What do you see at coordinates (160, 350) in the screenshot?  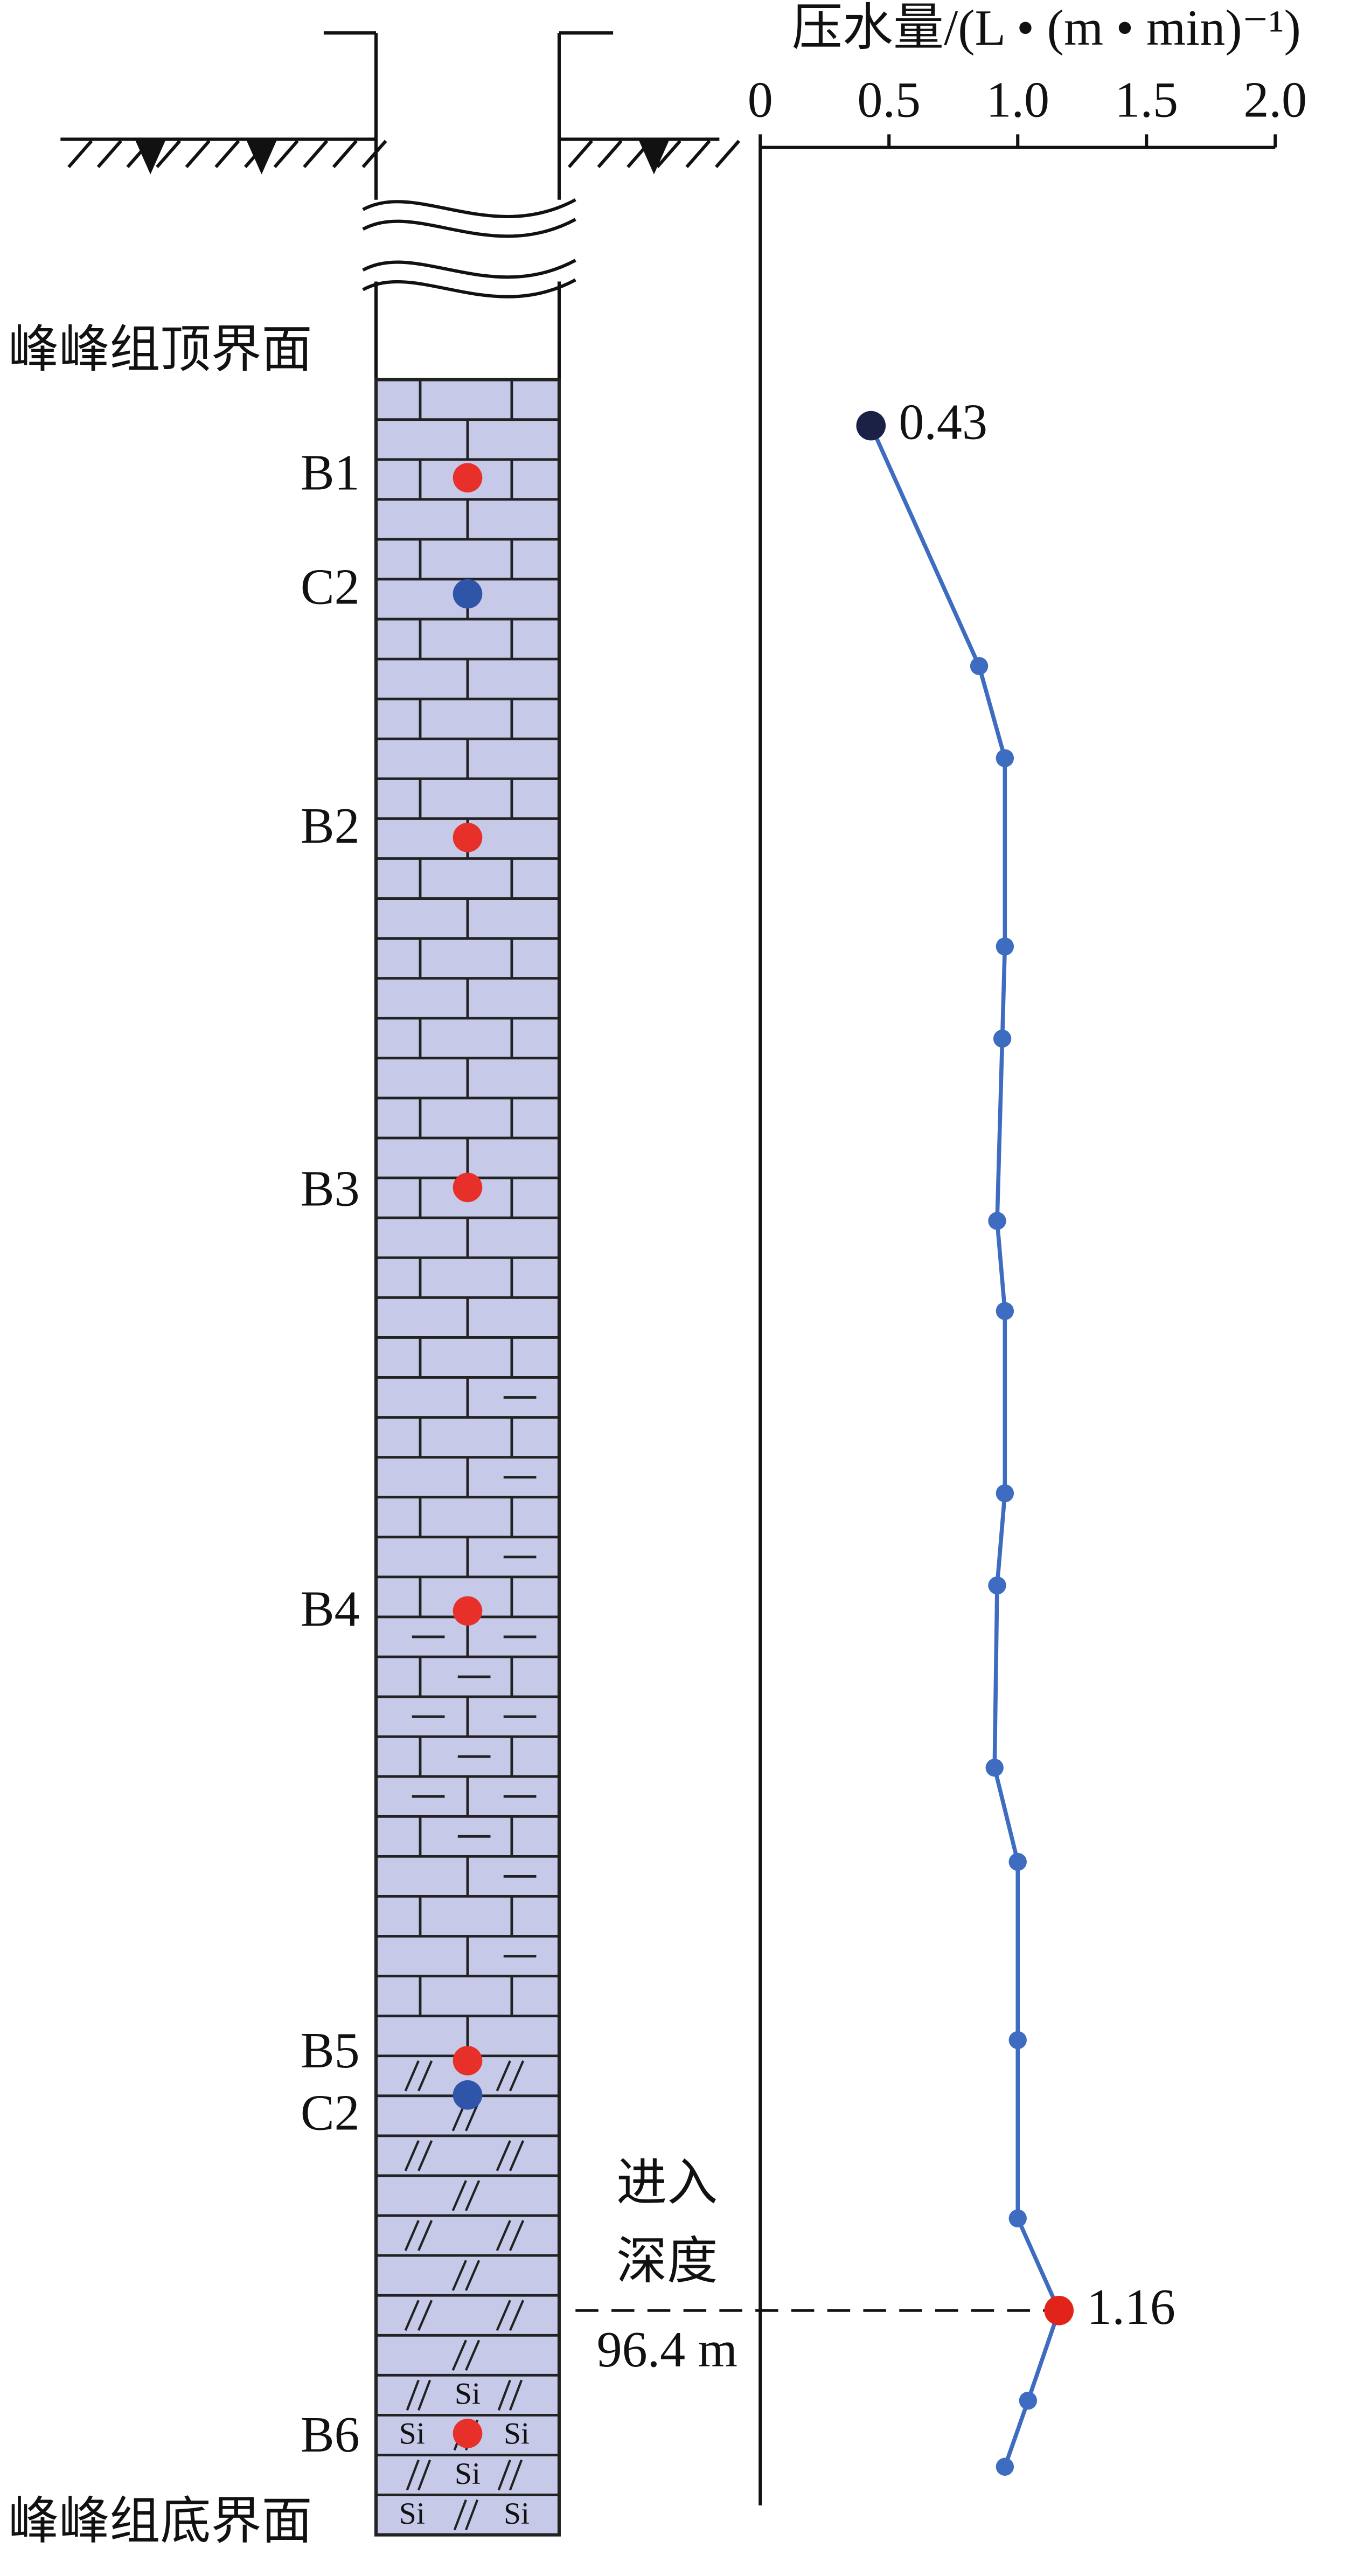 I see `top-boundary-label: 峰峰组顶界面` at bounding box center [160, 350].